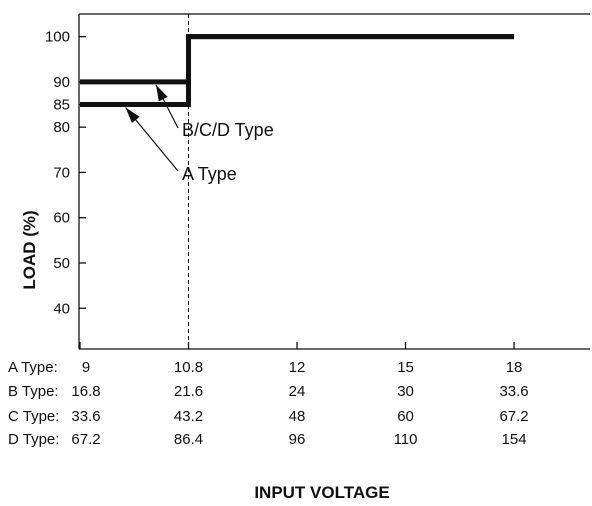 The image size is (592, 506). What do you see at coordinates (321, 492) in the screenshot?
I see `x-axis-label: INPUT VOLTAGE` at bounding box center [321, 492].